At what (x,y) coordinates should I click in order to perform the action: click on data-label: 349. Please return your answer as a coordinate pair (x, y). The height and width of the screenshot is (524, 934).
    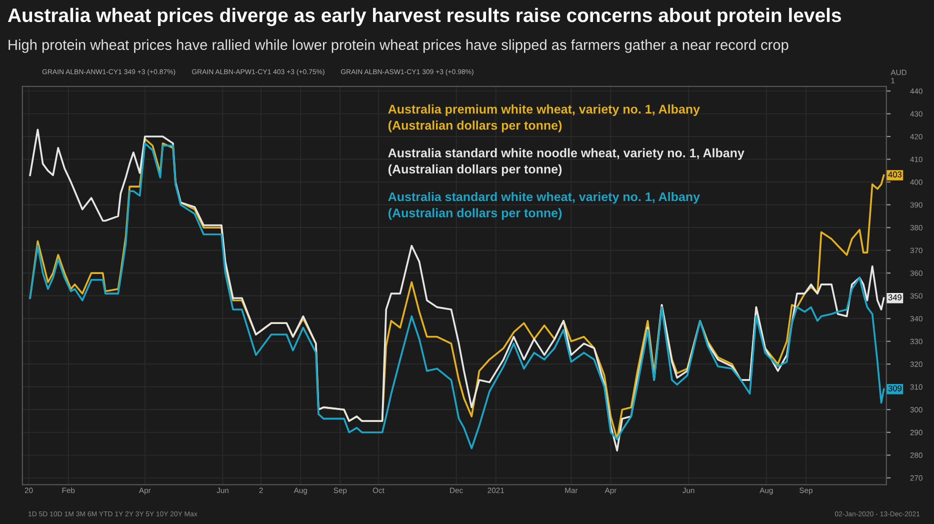
    Looking at the image, I should click on (895, 297).